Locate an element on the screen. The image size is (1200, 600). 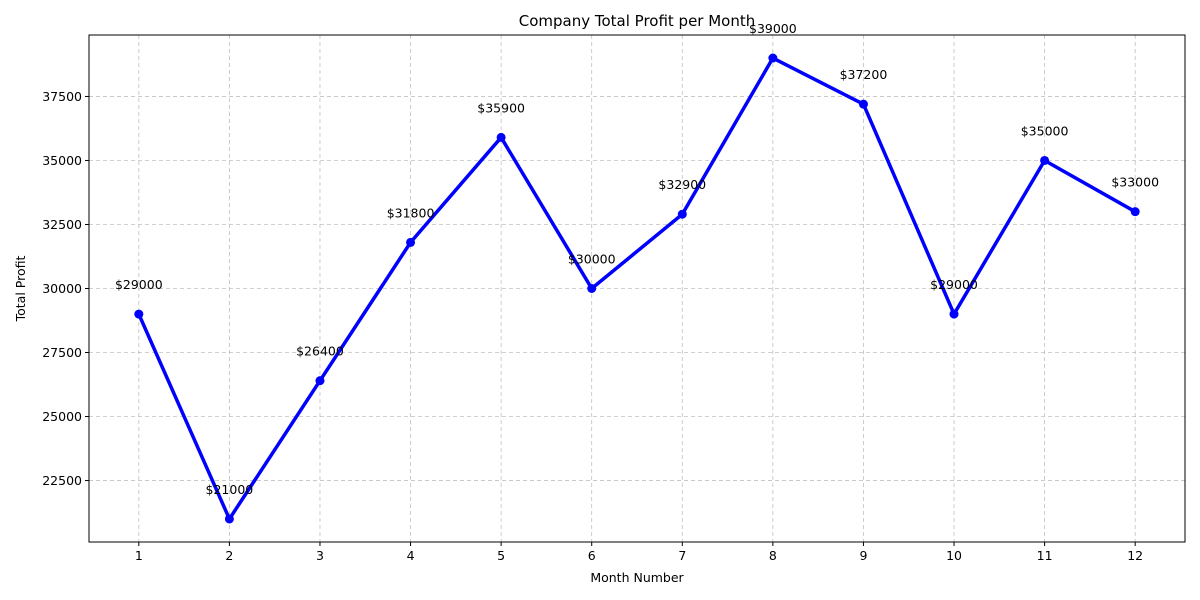
y-axis-label: Total Profit is located at coordinates (20, 289).